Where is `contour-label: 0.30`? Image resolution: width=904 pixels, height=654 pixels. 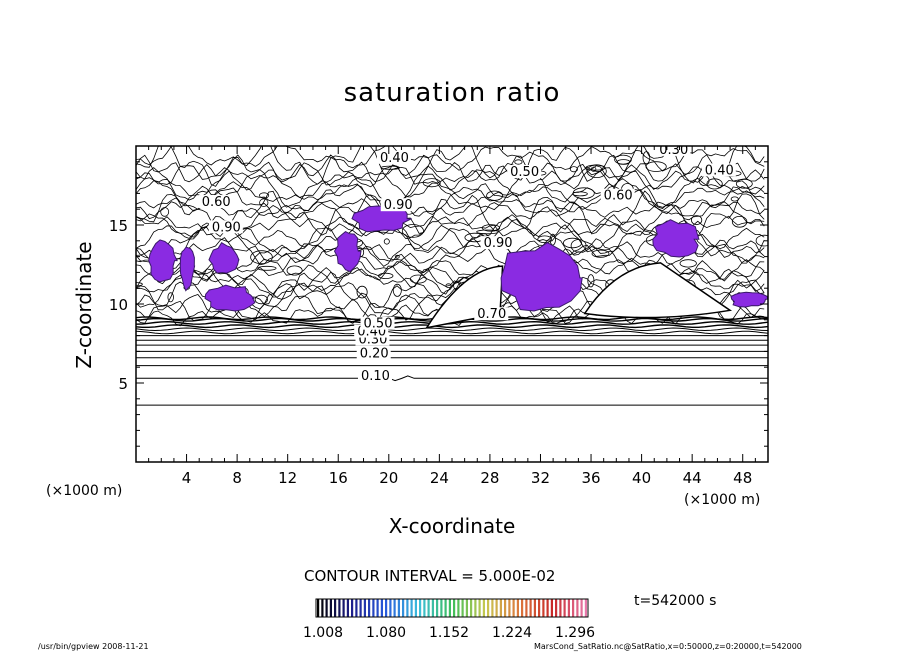
contour-label: 0.30 is located at coordinates (673, 150).